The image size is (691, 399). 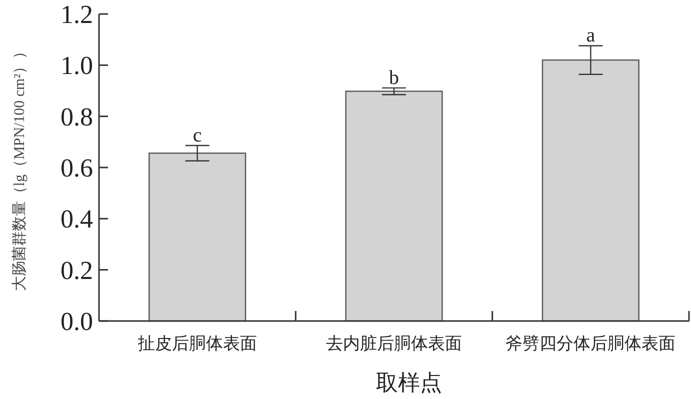 What do you see at coordinates (76, 270) in the screenshot?
I see `y-tick-label: 0.2` at bounding box center [76, 270].